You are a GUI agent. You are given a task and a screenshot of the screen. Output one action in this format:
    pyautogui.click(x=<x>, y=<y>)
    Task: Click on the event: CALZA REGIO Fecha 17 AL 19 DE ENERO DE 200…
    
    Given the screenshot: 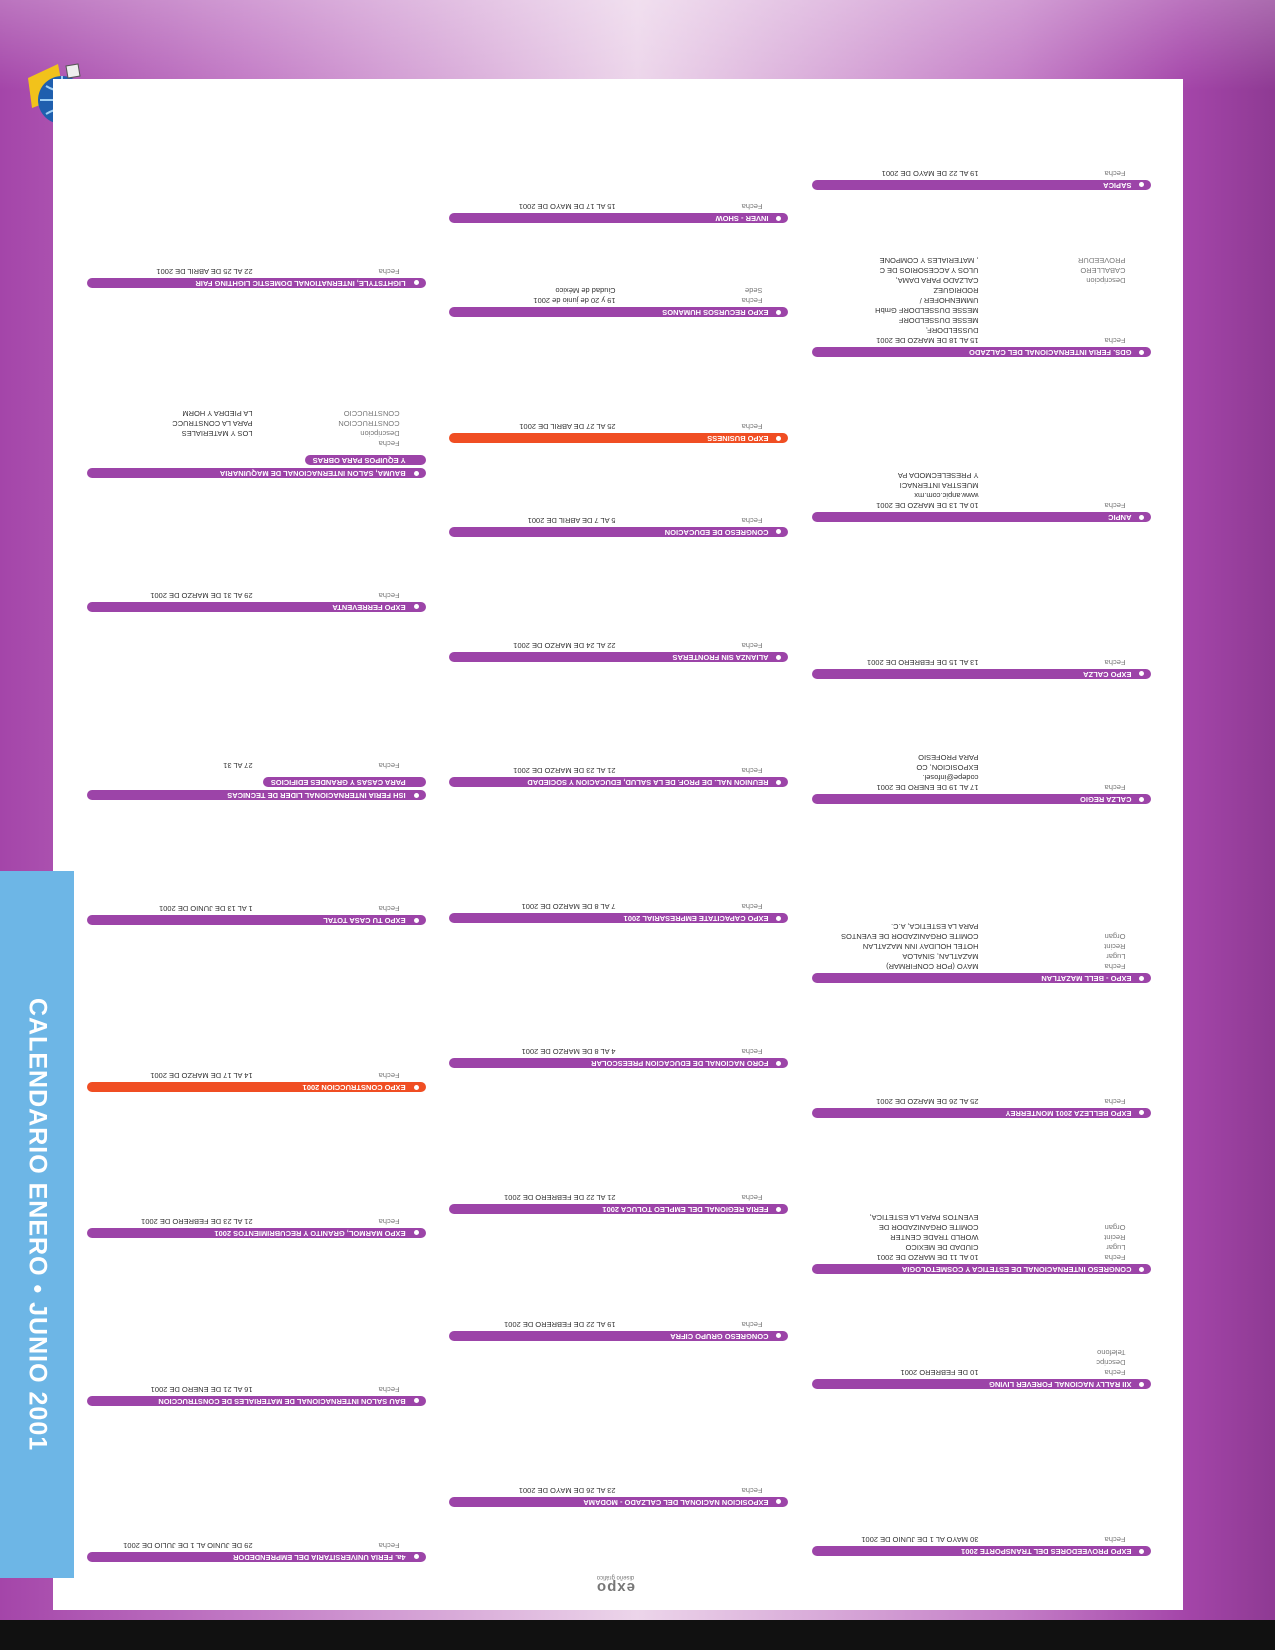 What is the action you would take?
    pyautogui.click(x=982, y=778)
    